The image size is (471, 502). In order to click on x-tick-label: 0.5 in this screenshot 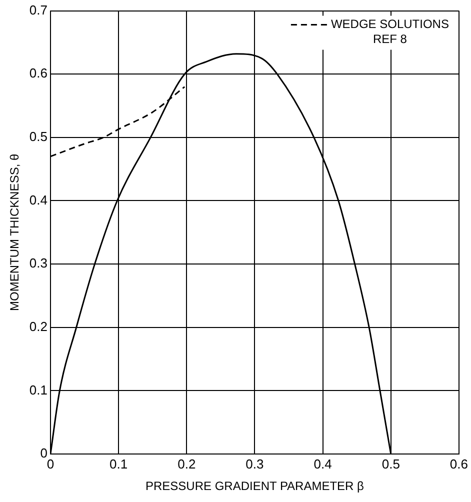, I will do `click(391, 464)`.